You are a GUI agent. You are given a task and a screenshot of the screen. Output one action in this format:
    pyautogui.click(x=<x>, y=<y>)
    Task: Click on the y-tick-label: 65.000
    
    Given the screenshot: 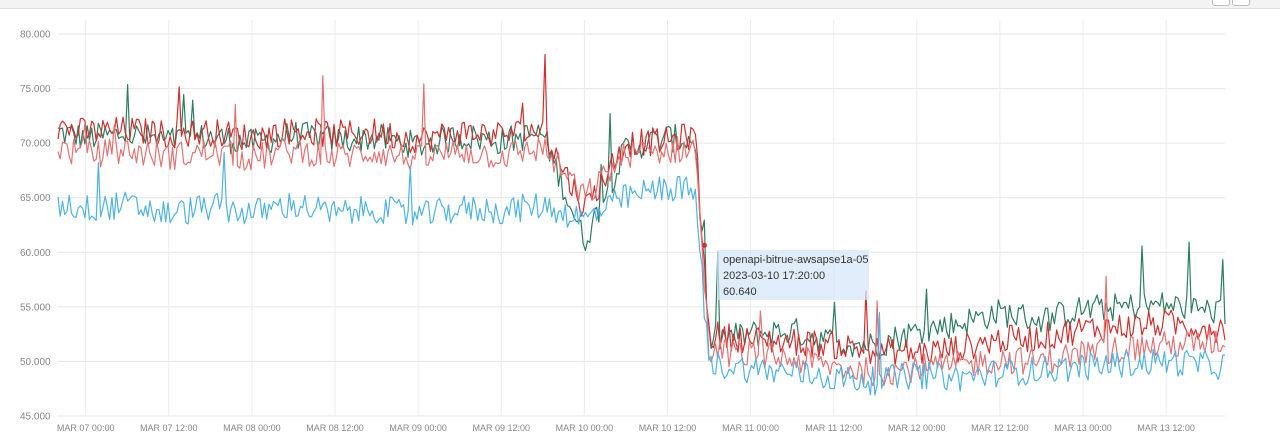 What is the action you would take?
    pyautogui.click(x=35, y=198)
    